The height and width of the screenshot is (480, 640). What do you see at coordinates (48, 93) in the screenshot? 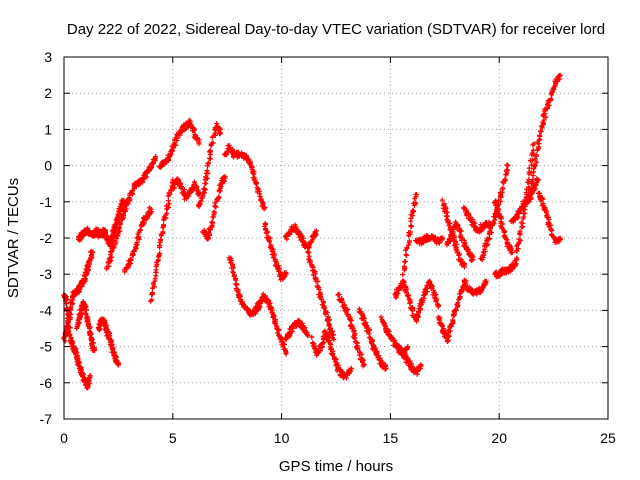
I see `y-tick-label: 2` at bounding box center [48, 93].